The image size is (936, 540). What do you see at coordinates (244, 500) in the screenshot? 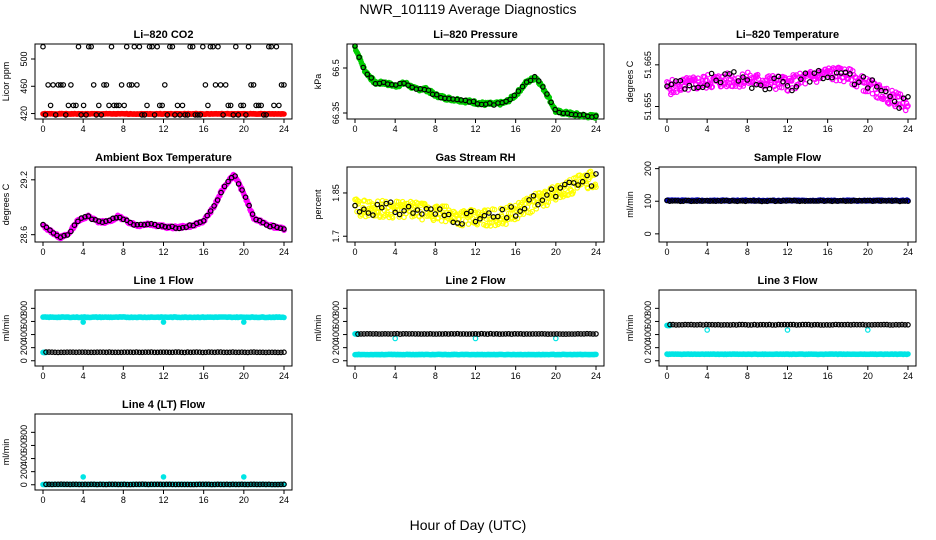
I see `x-tick-label: 20` at bounding box center [244, 500].